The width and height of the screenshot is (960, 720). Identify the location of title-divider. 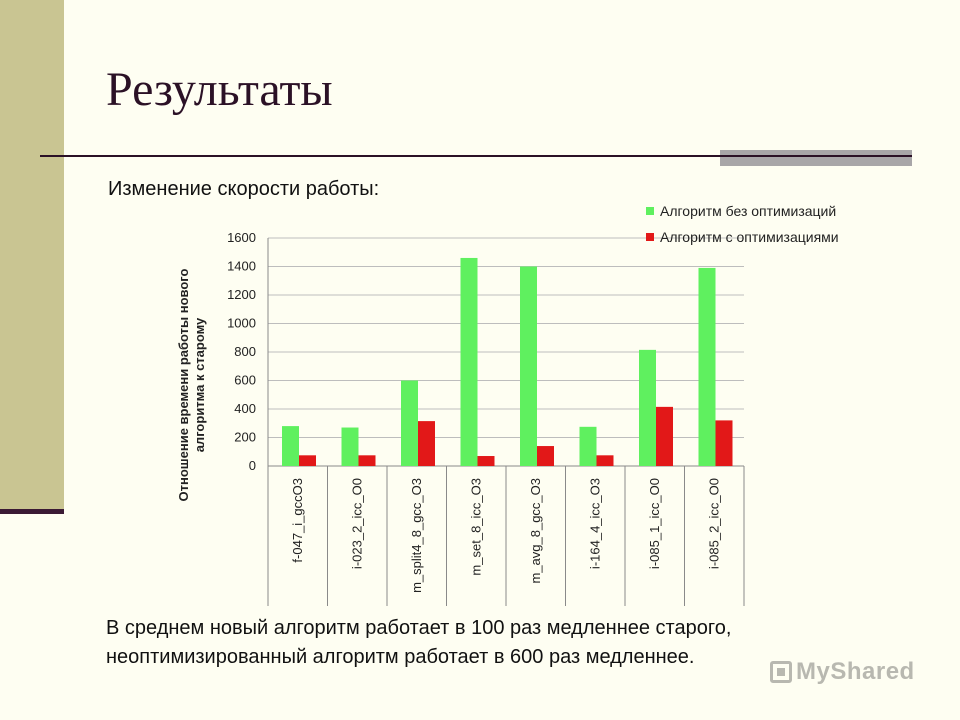
(476, 156).